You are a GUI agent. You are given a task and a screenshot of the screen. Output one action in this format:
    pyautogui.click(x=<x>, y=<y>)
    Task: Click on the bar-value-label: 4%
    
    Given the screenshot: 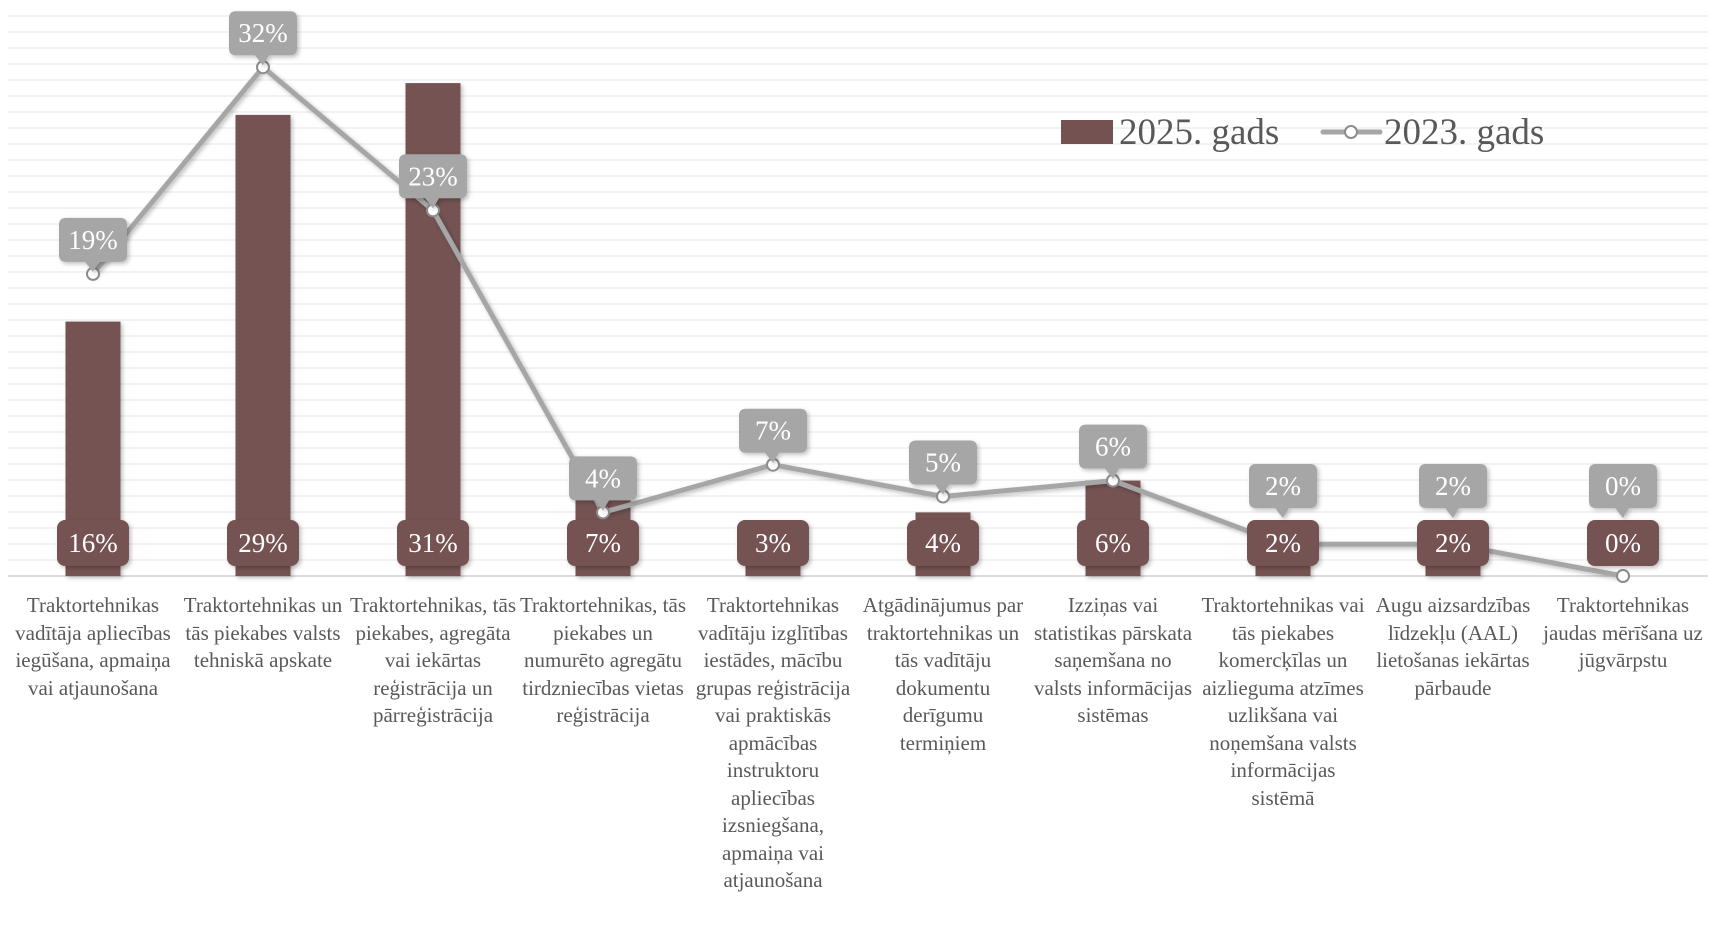 What is the action you would take?
    pyautogui.click(x=943, y=543)
    